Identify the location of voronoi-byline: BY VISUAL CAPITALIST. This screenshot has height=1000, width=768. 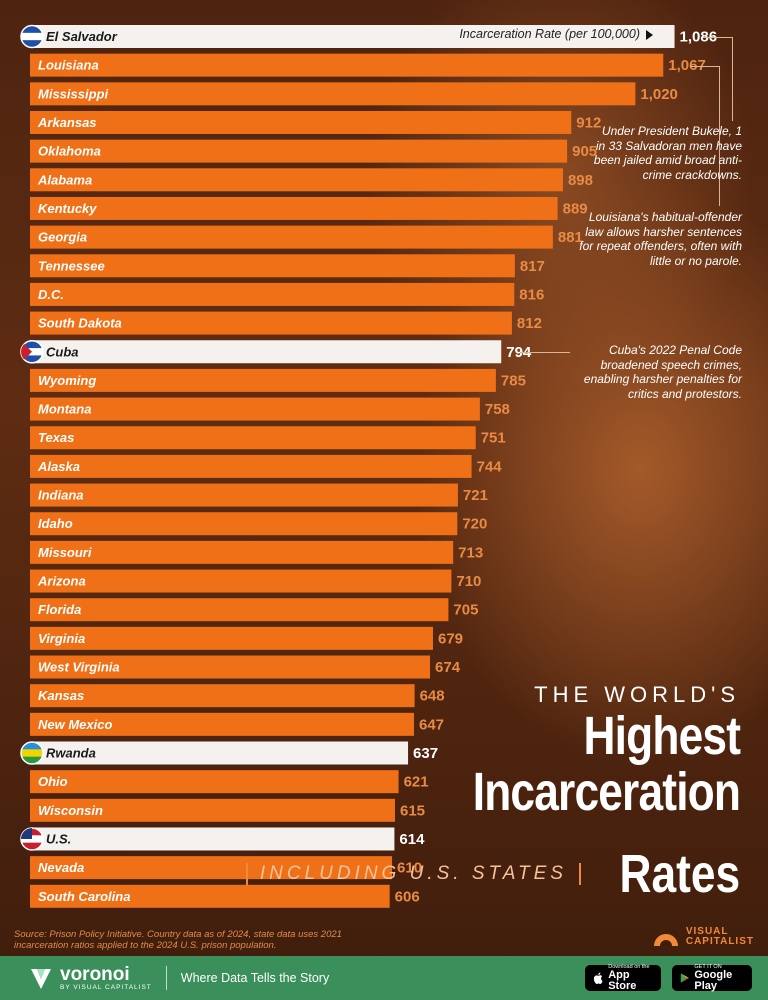
(106, 987).